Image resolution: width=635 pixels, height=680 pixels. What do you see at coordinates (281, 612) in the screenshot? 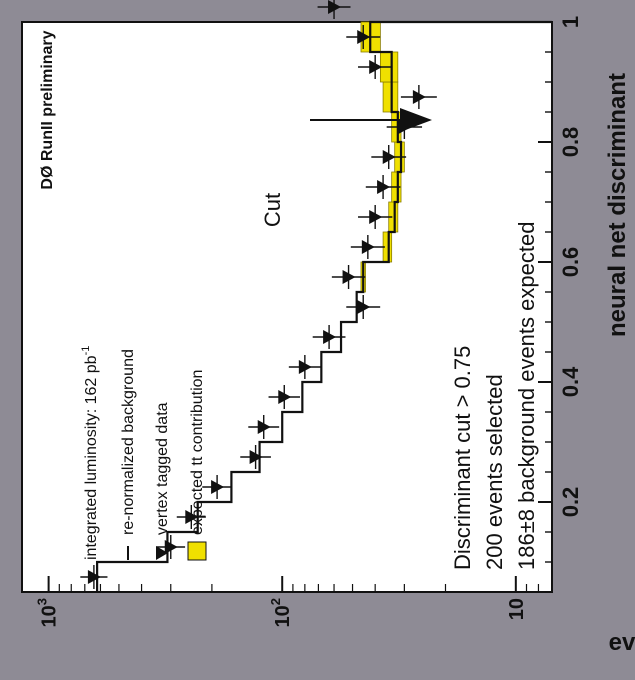
I see `y-tick-label: 10²` at bounding box center [281, 612].